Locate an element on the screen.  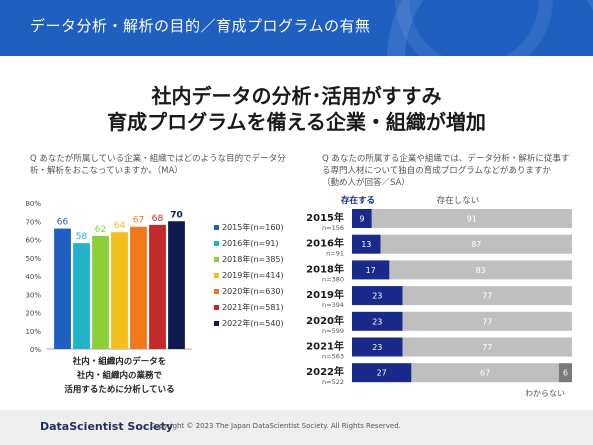
legend-label: 2015年(n=160) is located at coordinates (253, 227).